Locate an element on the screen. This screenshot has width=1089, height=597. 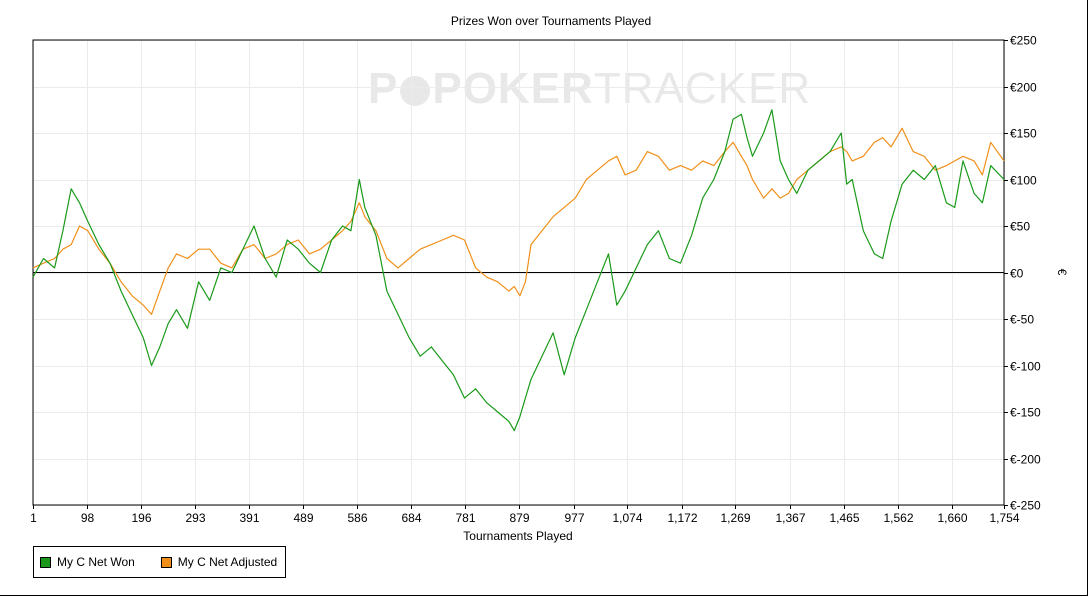
legend-label-net-adjusted: My C Net Adjusted is located at coordinates (227, 562).